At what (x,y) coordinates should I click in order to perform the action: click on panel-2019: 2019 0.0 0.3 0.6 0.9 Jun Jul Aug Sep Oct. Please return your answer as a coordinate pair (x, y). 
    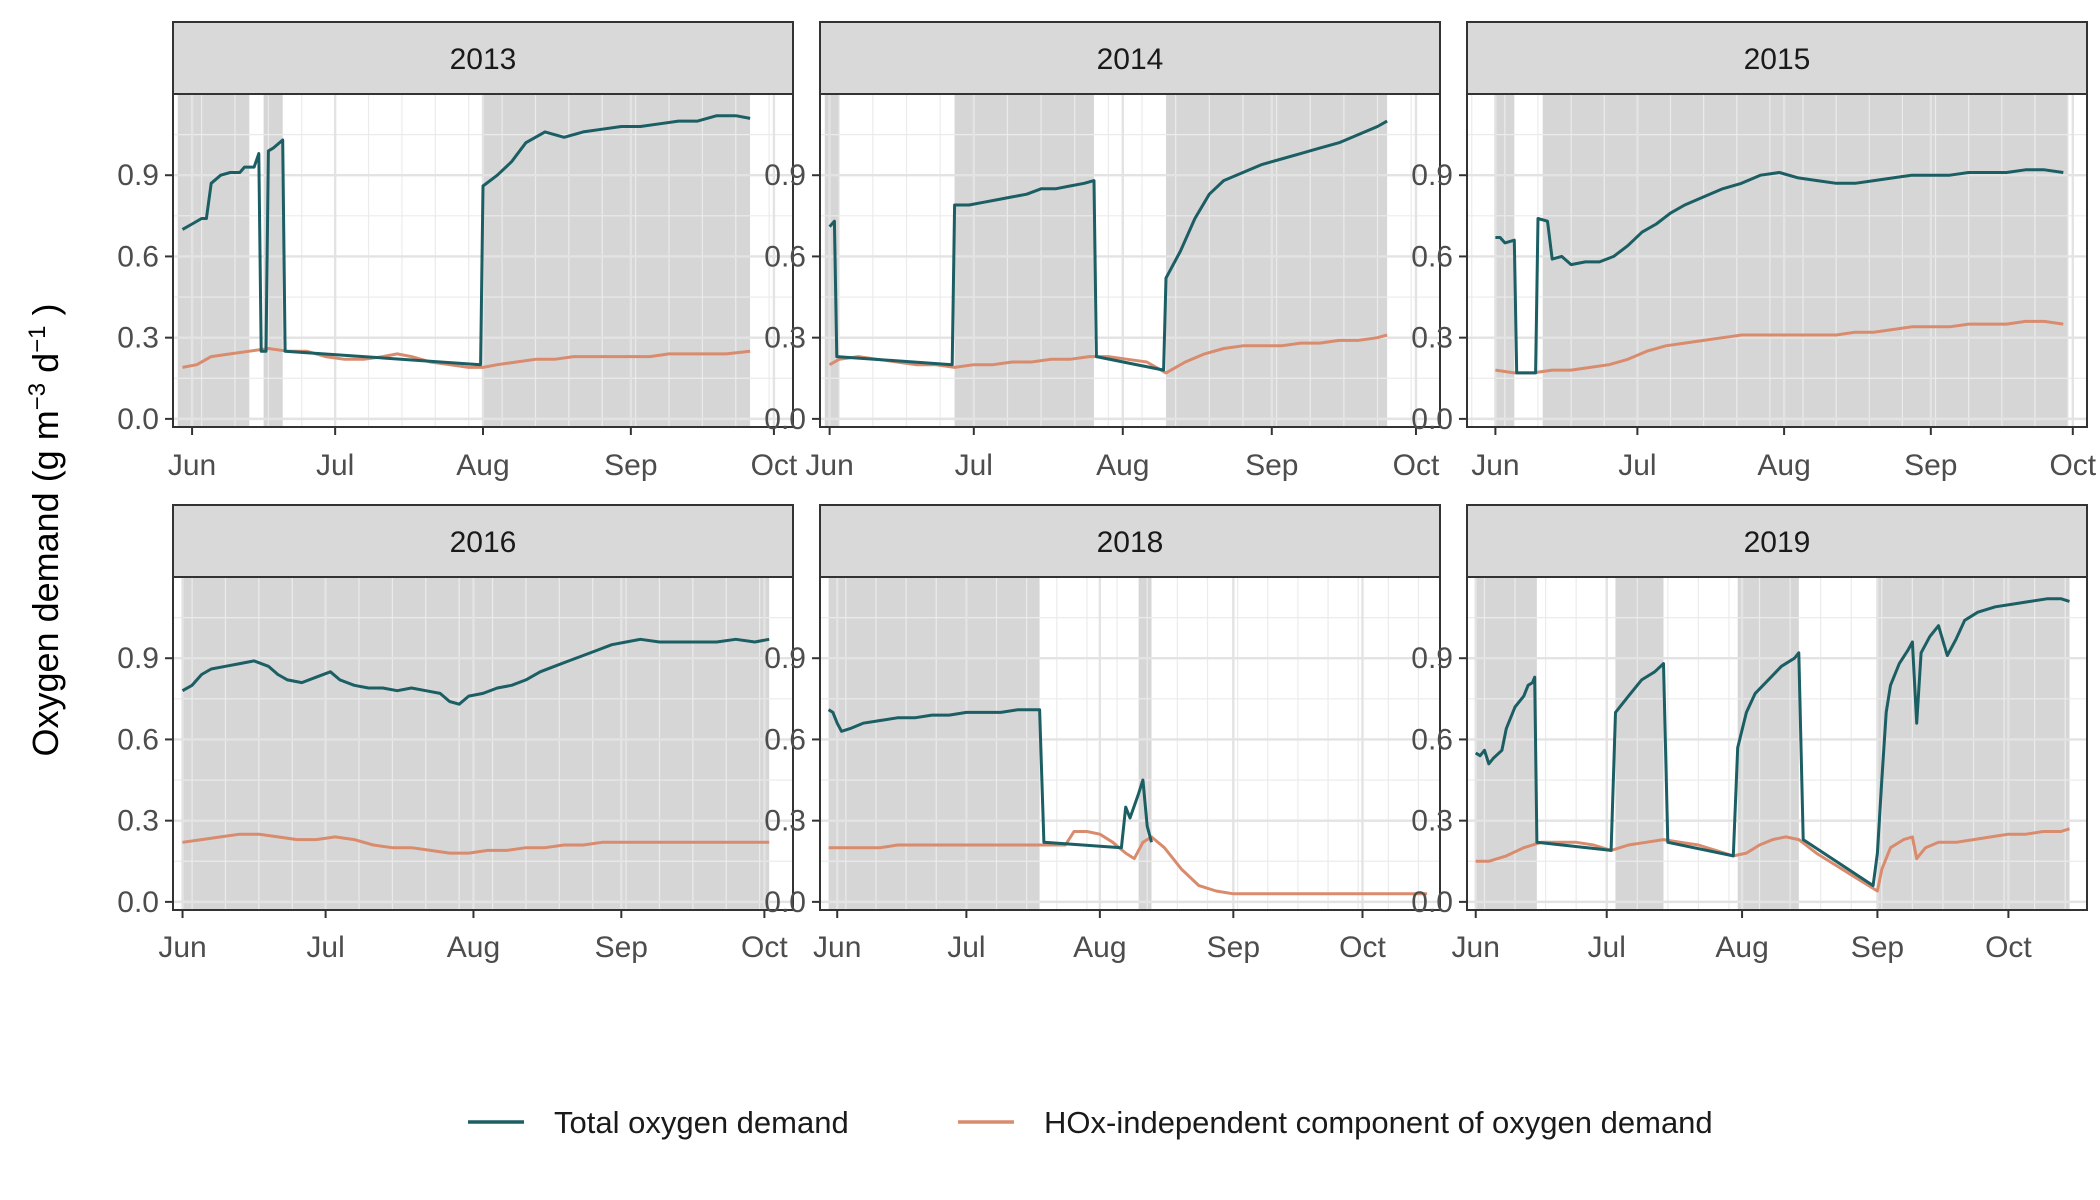
    Looking at the image, I should click on (1749, 734).